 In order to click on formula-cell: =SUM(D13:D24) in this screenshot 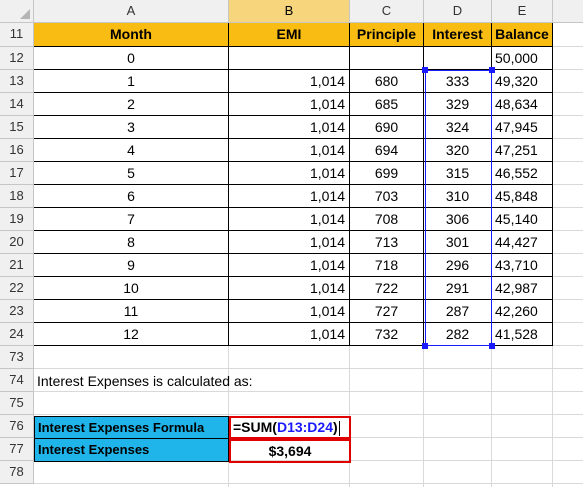, I will do `click(290, 427)`.